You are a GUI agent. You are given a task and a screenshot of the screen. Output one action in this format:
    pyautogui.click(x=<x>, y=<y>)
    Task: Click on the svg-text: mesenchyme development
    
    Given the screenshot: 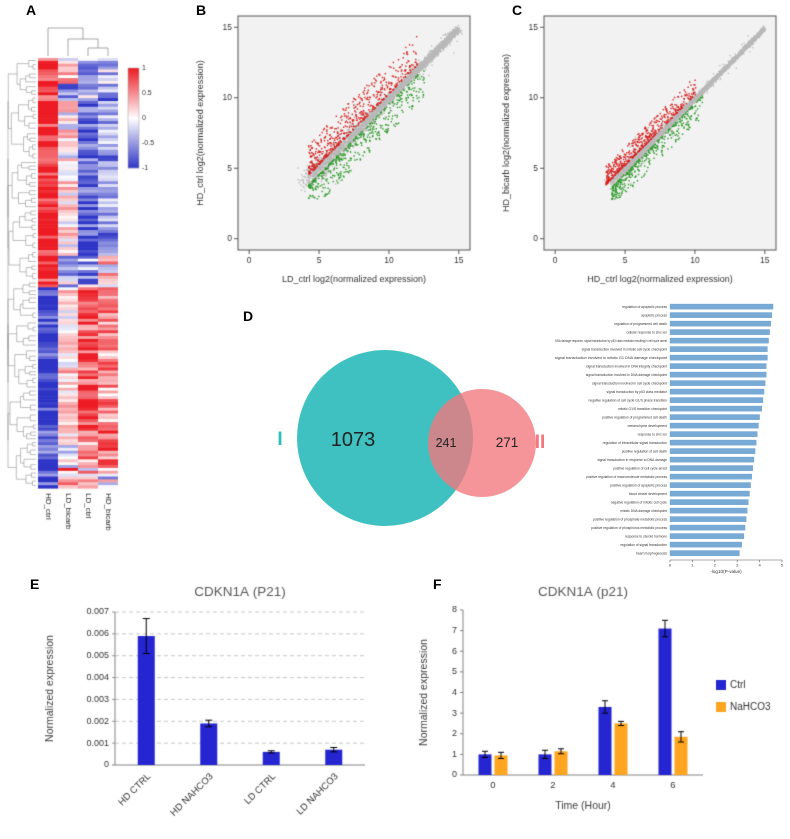 What is the action you would take?
    pyautogui.click(x=647, y=426)
    